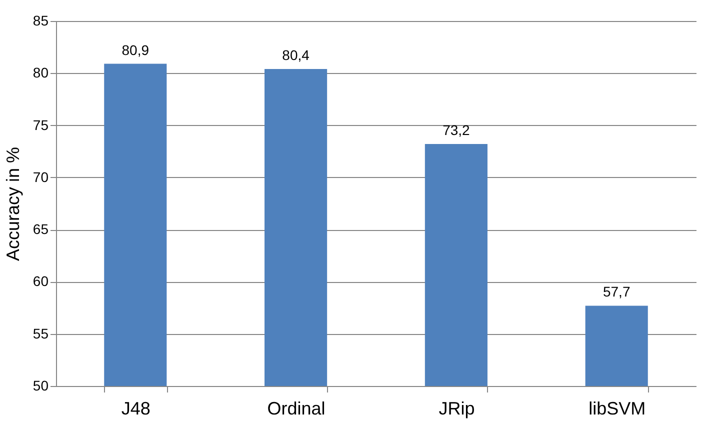  I want to click on data-label: 57,7, so click(616, 292).